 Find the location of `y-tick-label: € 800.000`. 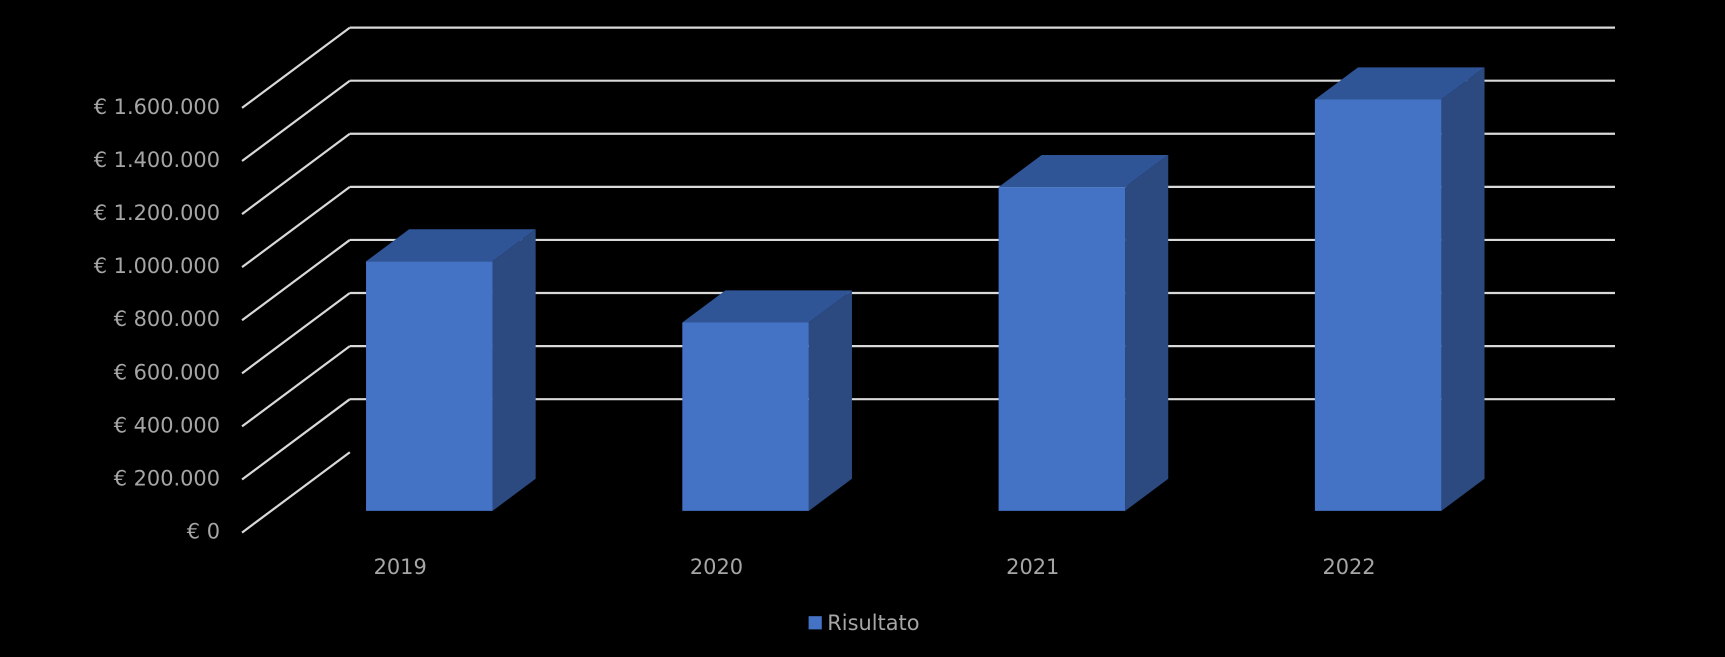

y-tick-label: € 800.000 is located at coordinates (167, 319).